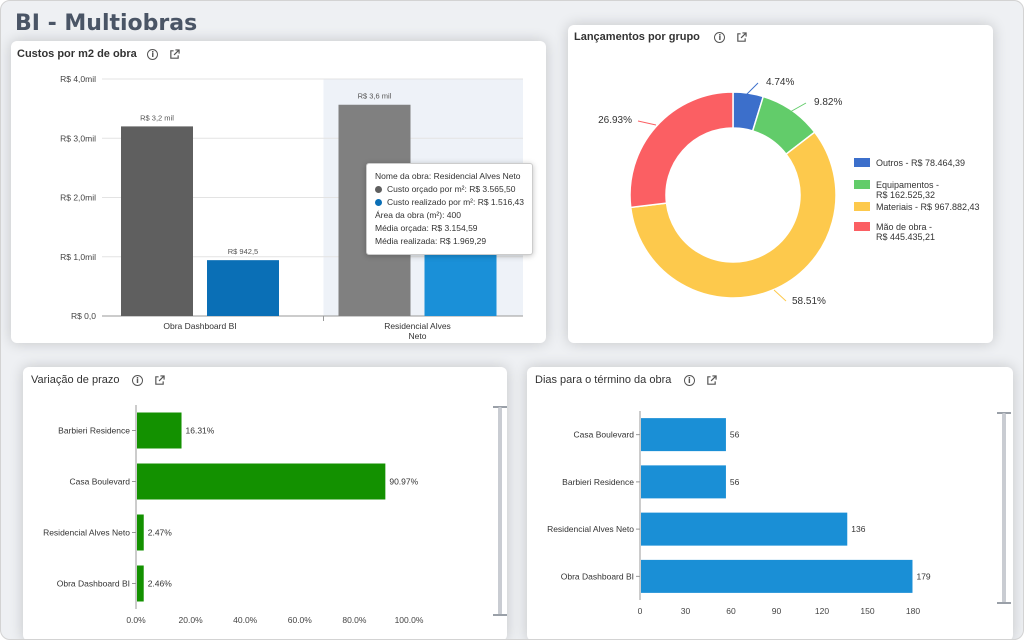 The image size is (1024, 640). What do you see at coordinates (78, 257) in the screenshot?
I see `y-tick-label: R$ 1,0mil` at bounding box center [78, 257].